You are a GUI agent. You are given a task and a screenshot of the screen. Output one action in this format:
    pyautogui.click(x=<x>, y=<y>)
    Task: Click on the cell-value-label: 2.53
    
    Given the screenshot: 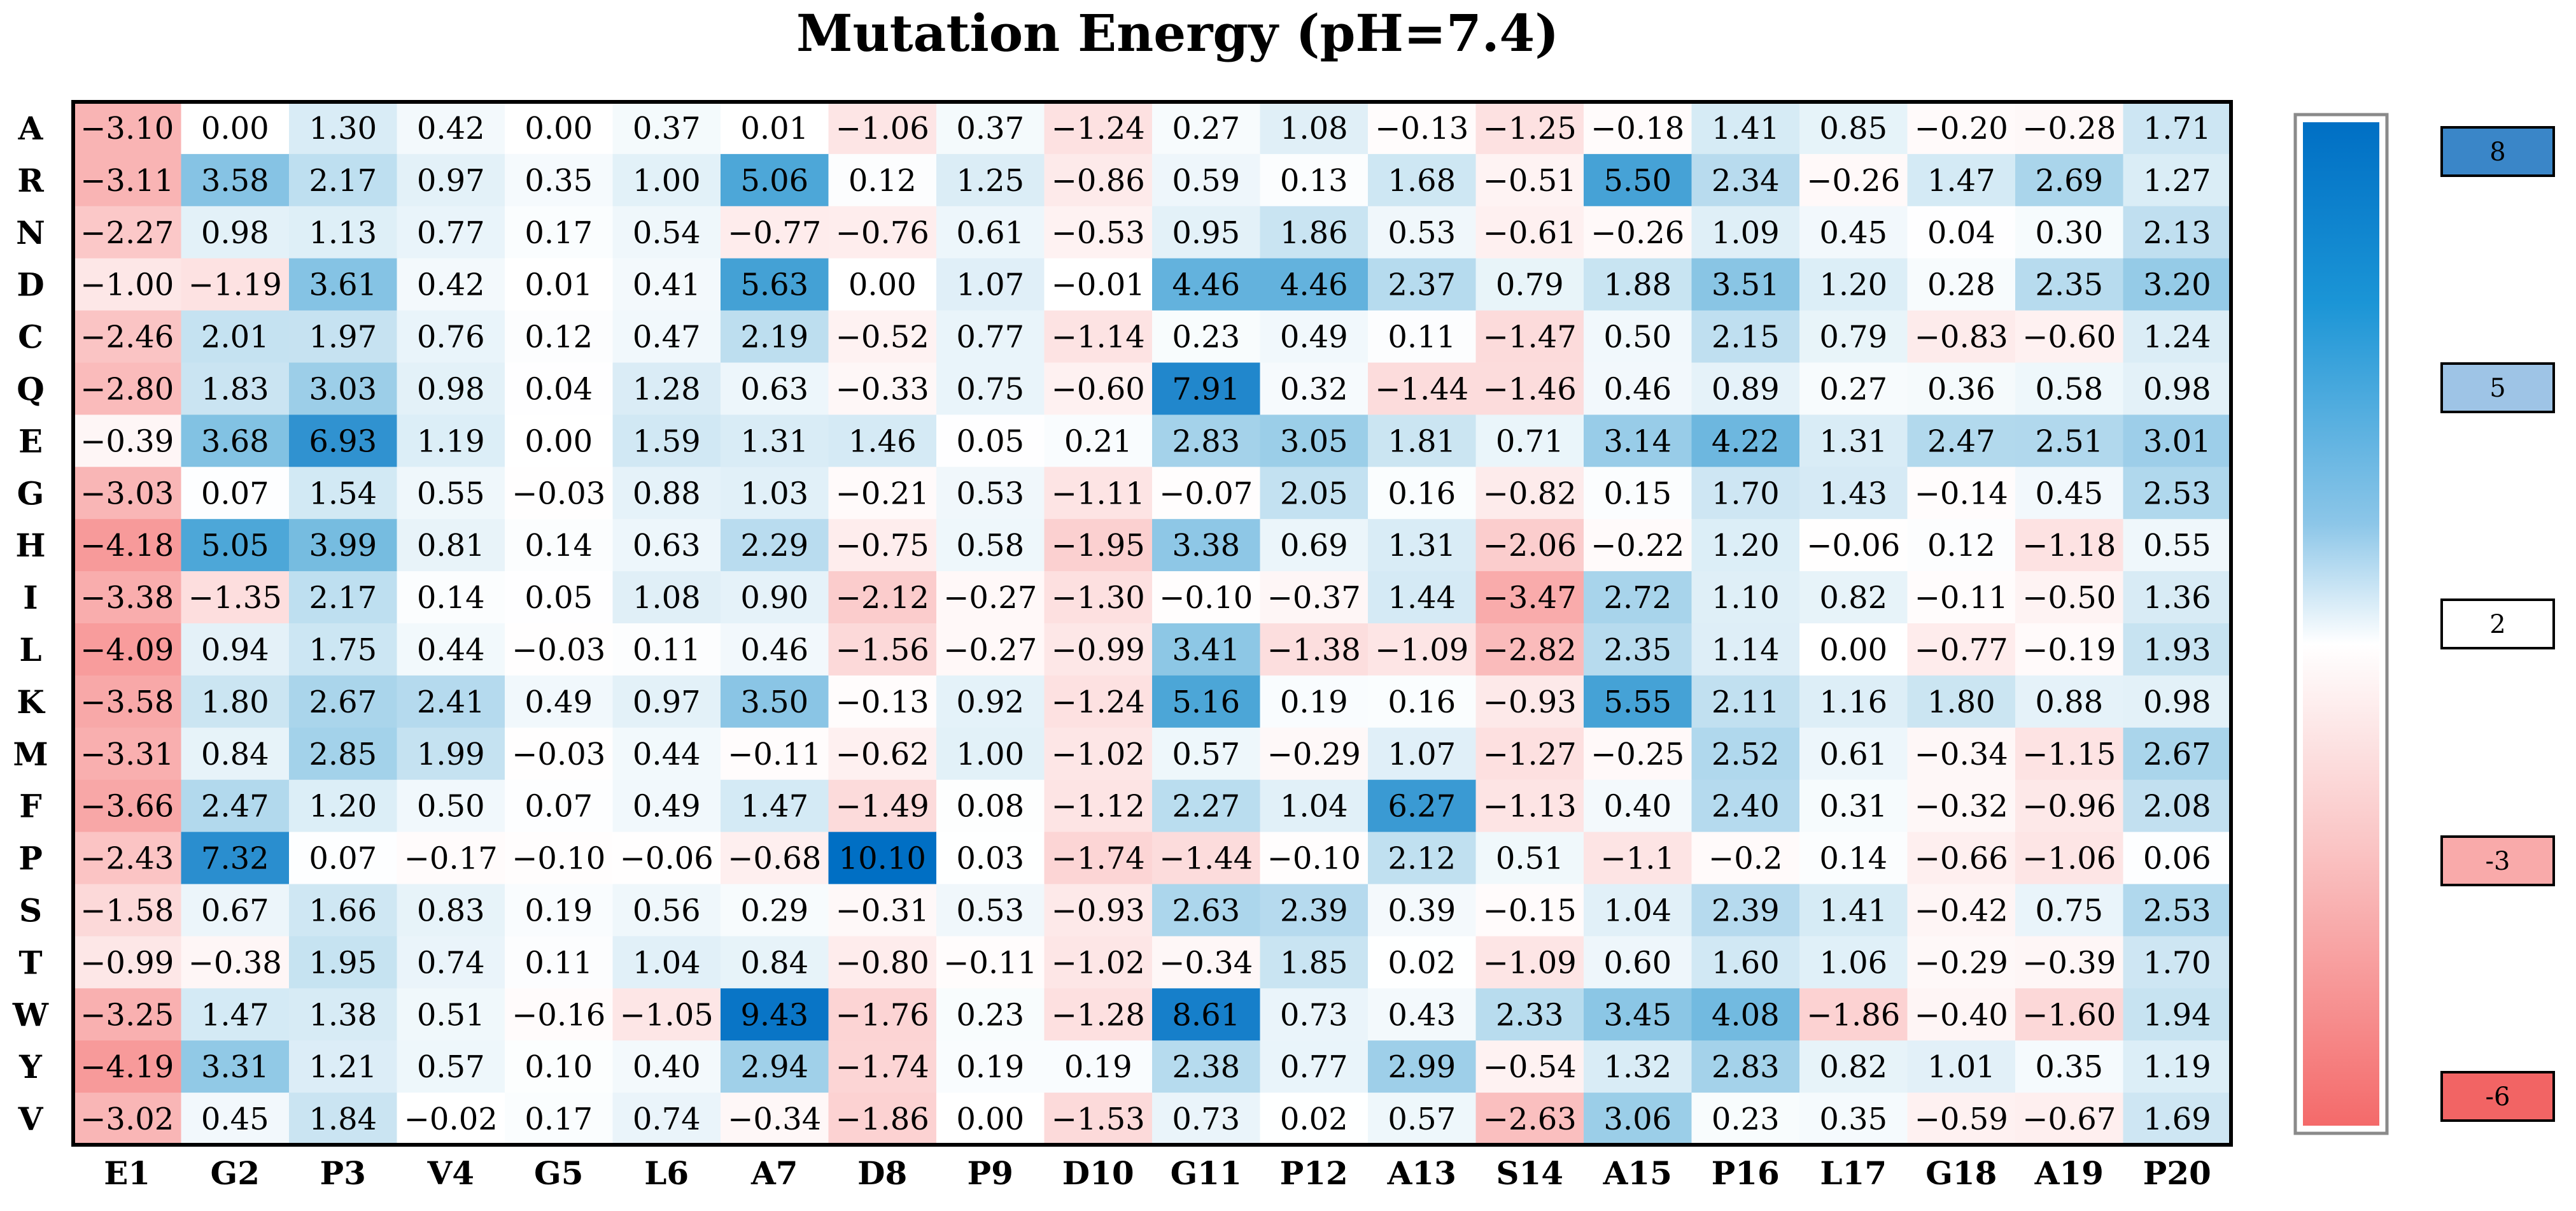 What is the action you would take?
    pyautogui.click(x=2177, y=494)
    